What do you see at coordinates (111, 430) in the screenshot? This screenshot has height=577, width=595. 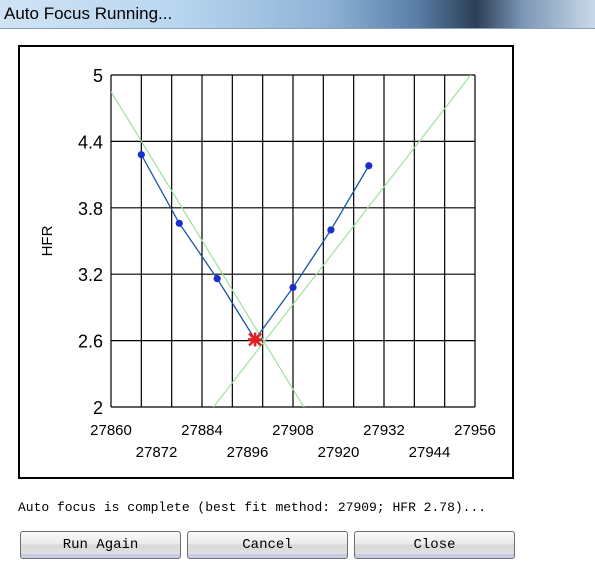 I see `x-tick-label: 27860` at bounding box center [111, 430].